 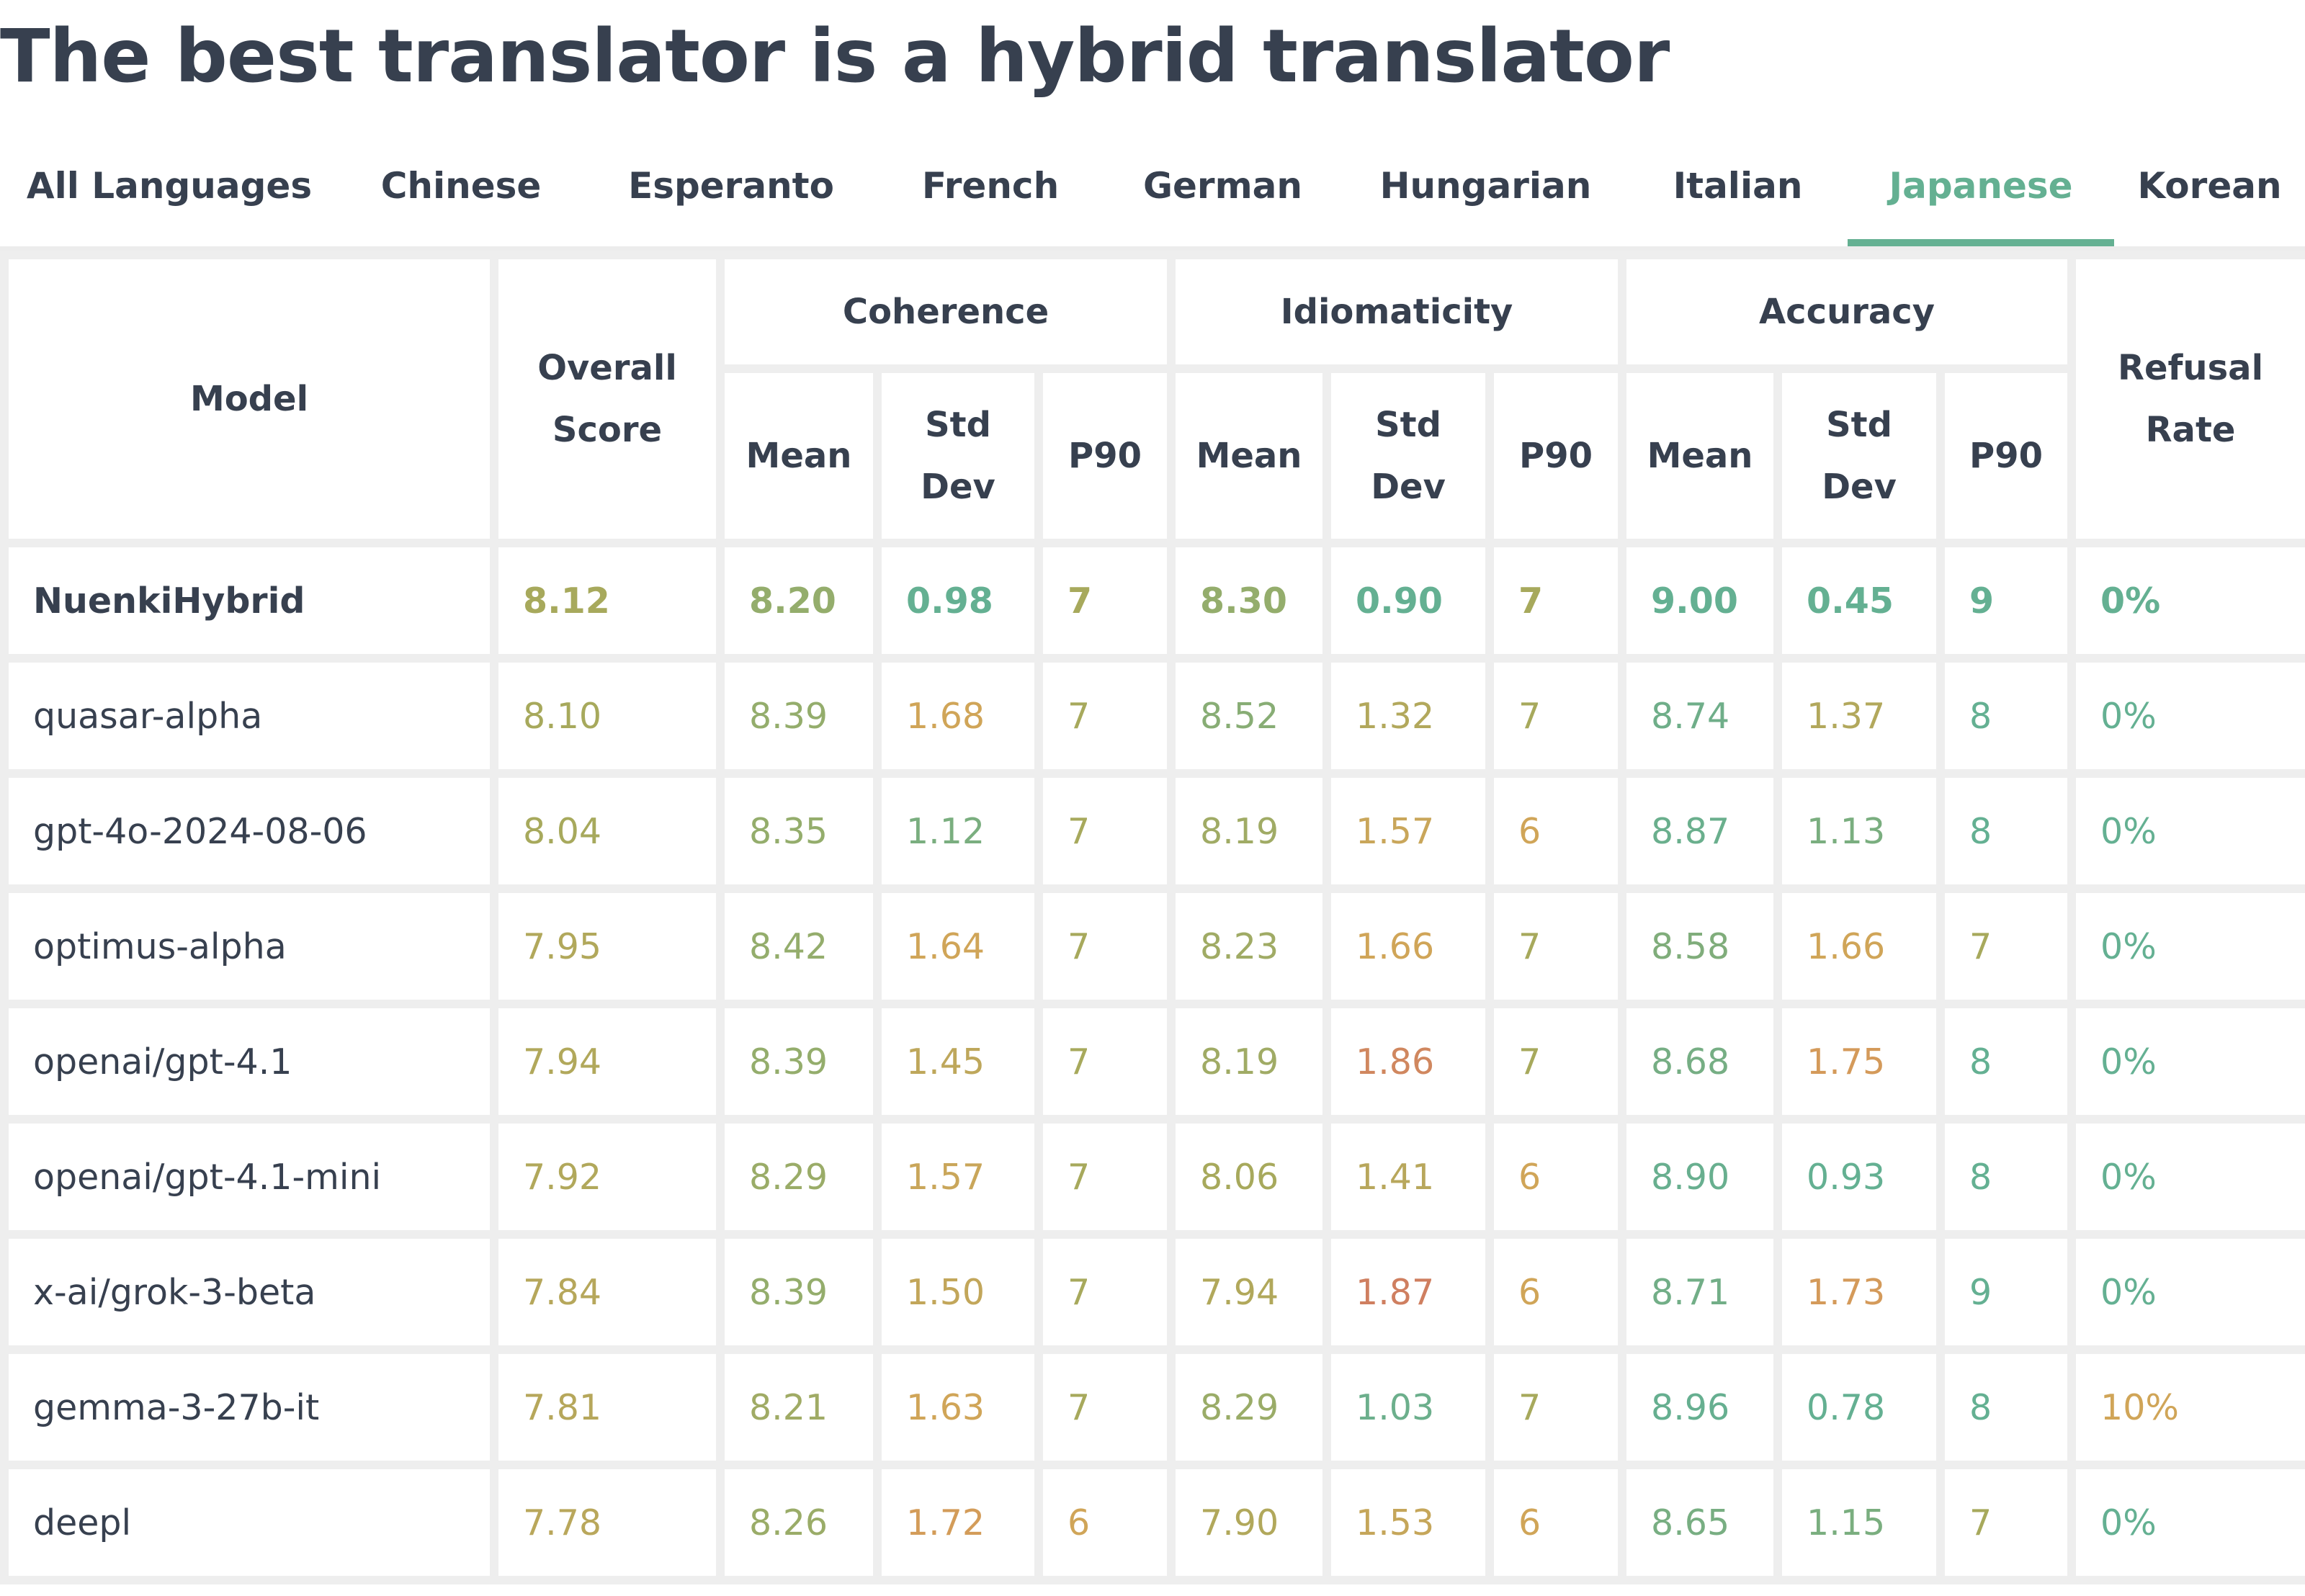 I want to click on tab-esperanto: Esperanto, so click(x=731, y=186).